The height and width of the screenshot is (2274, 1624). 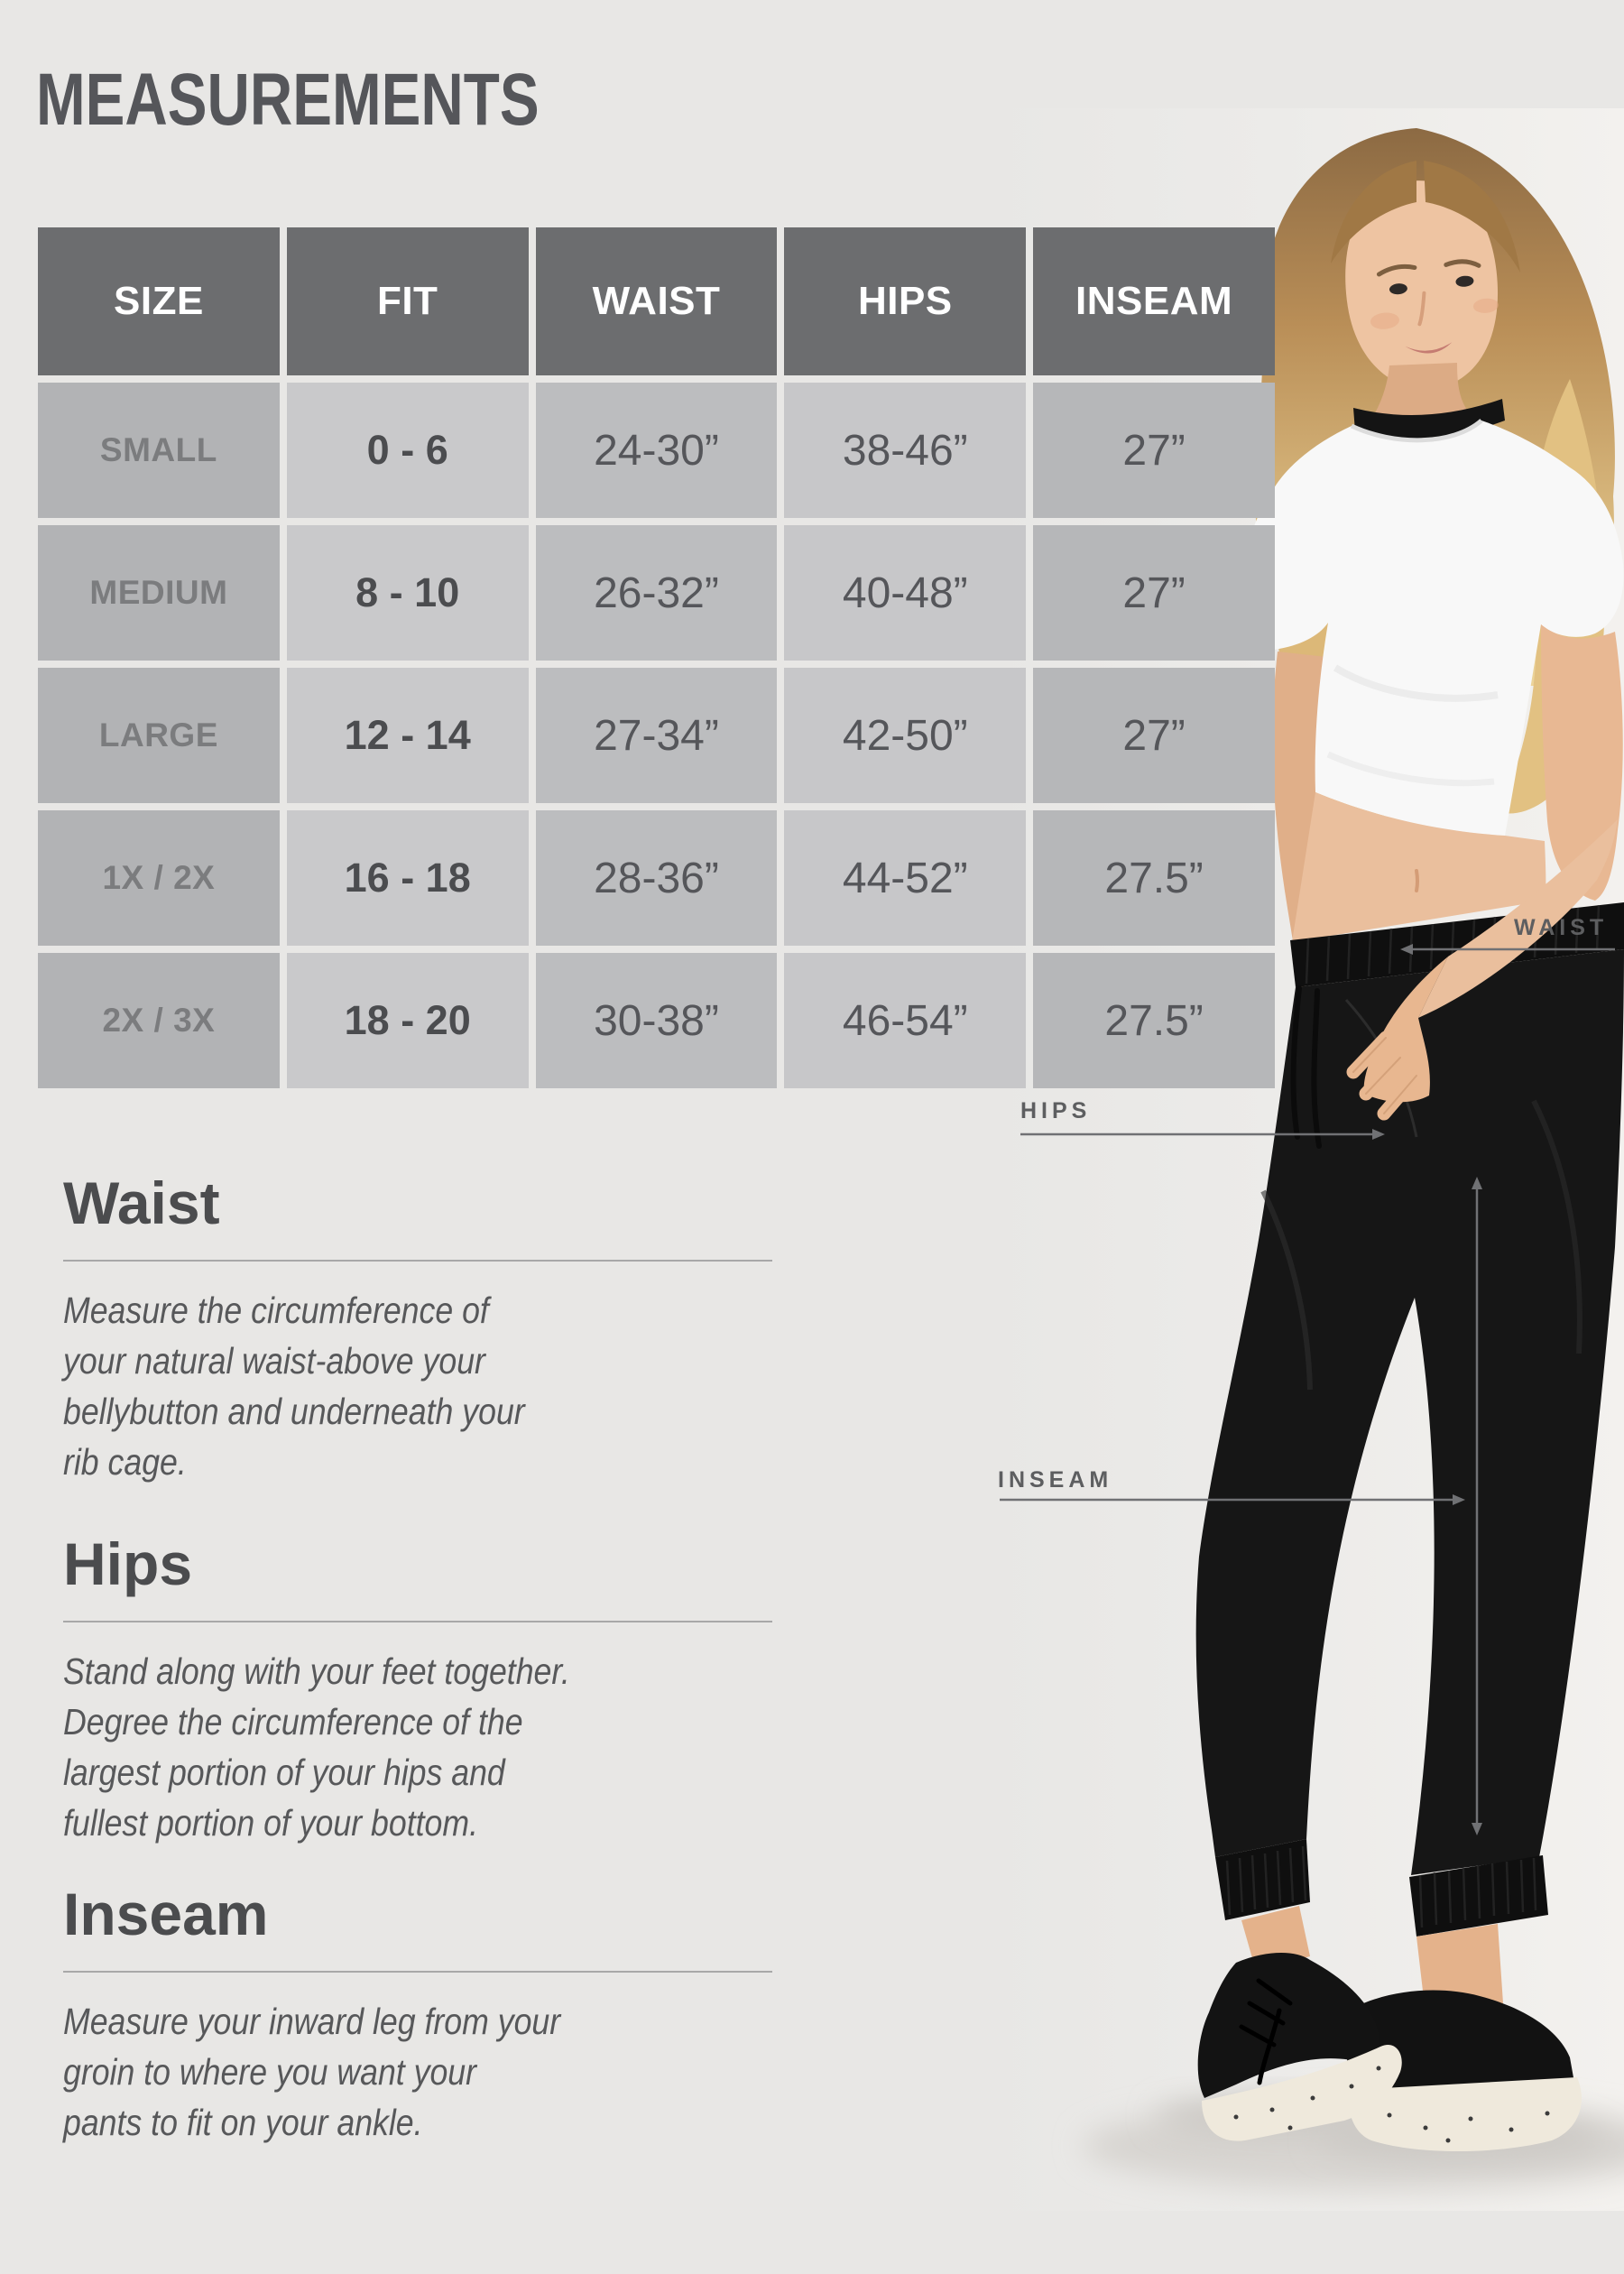 What do you see at coordinates (1154, 301) in the screenshot?
I see `column-header-inseam: INSEAM` at bounding box center [1154, 301].